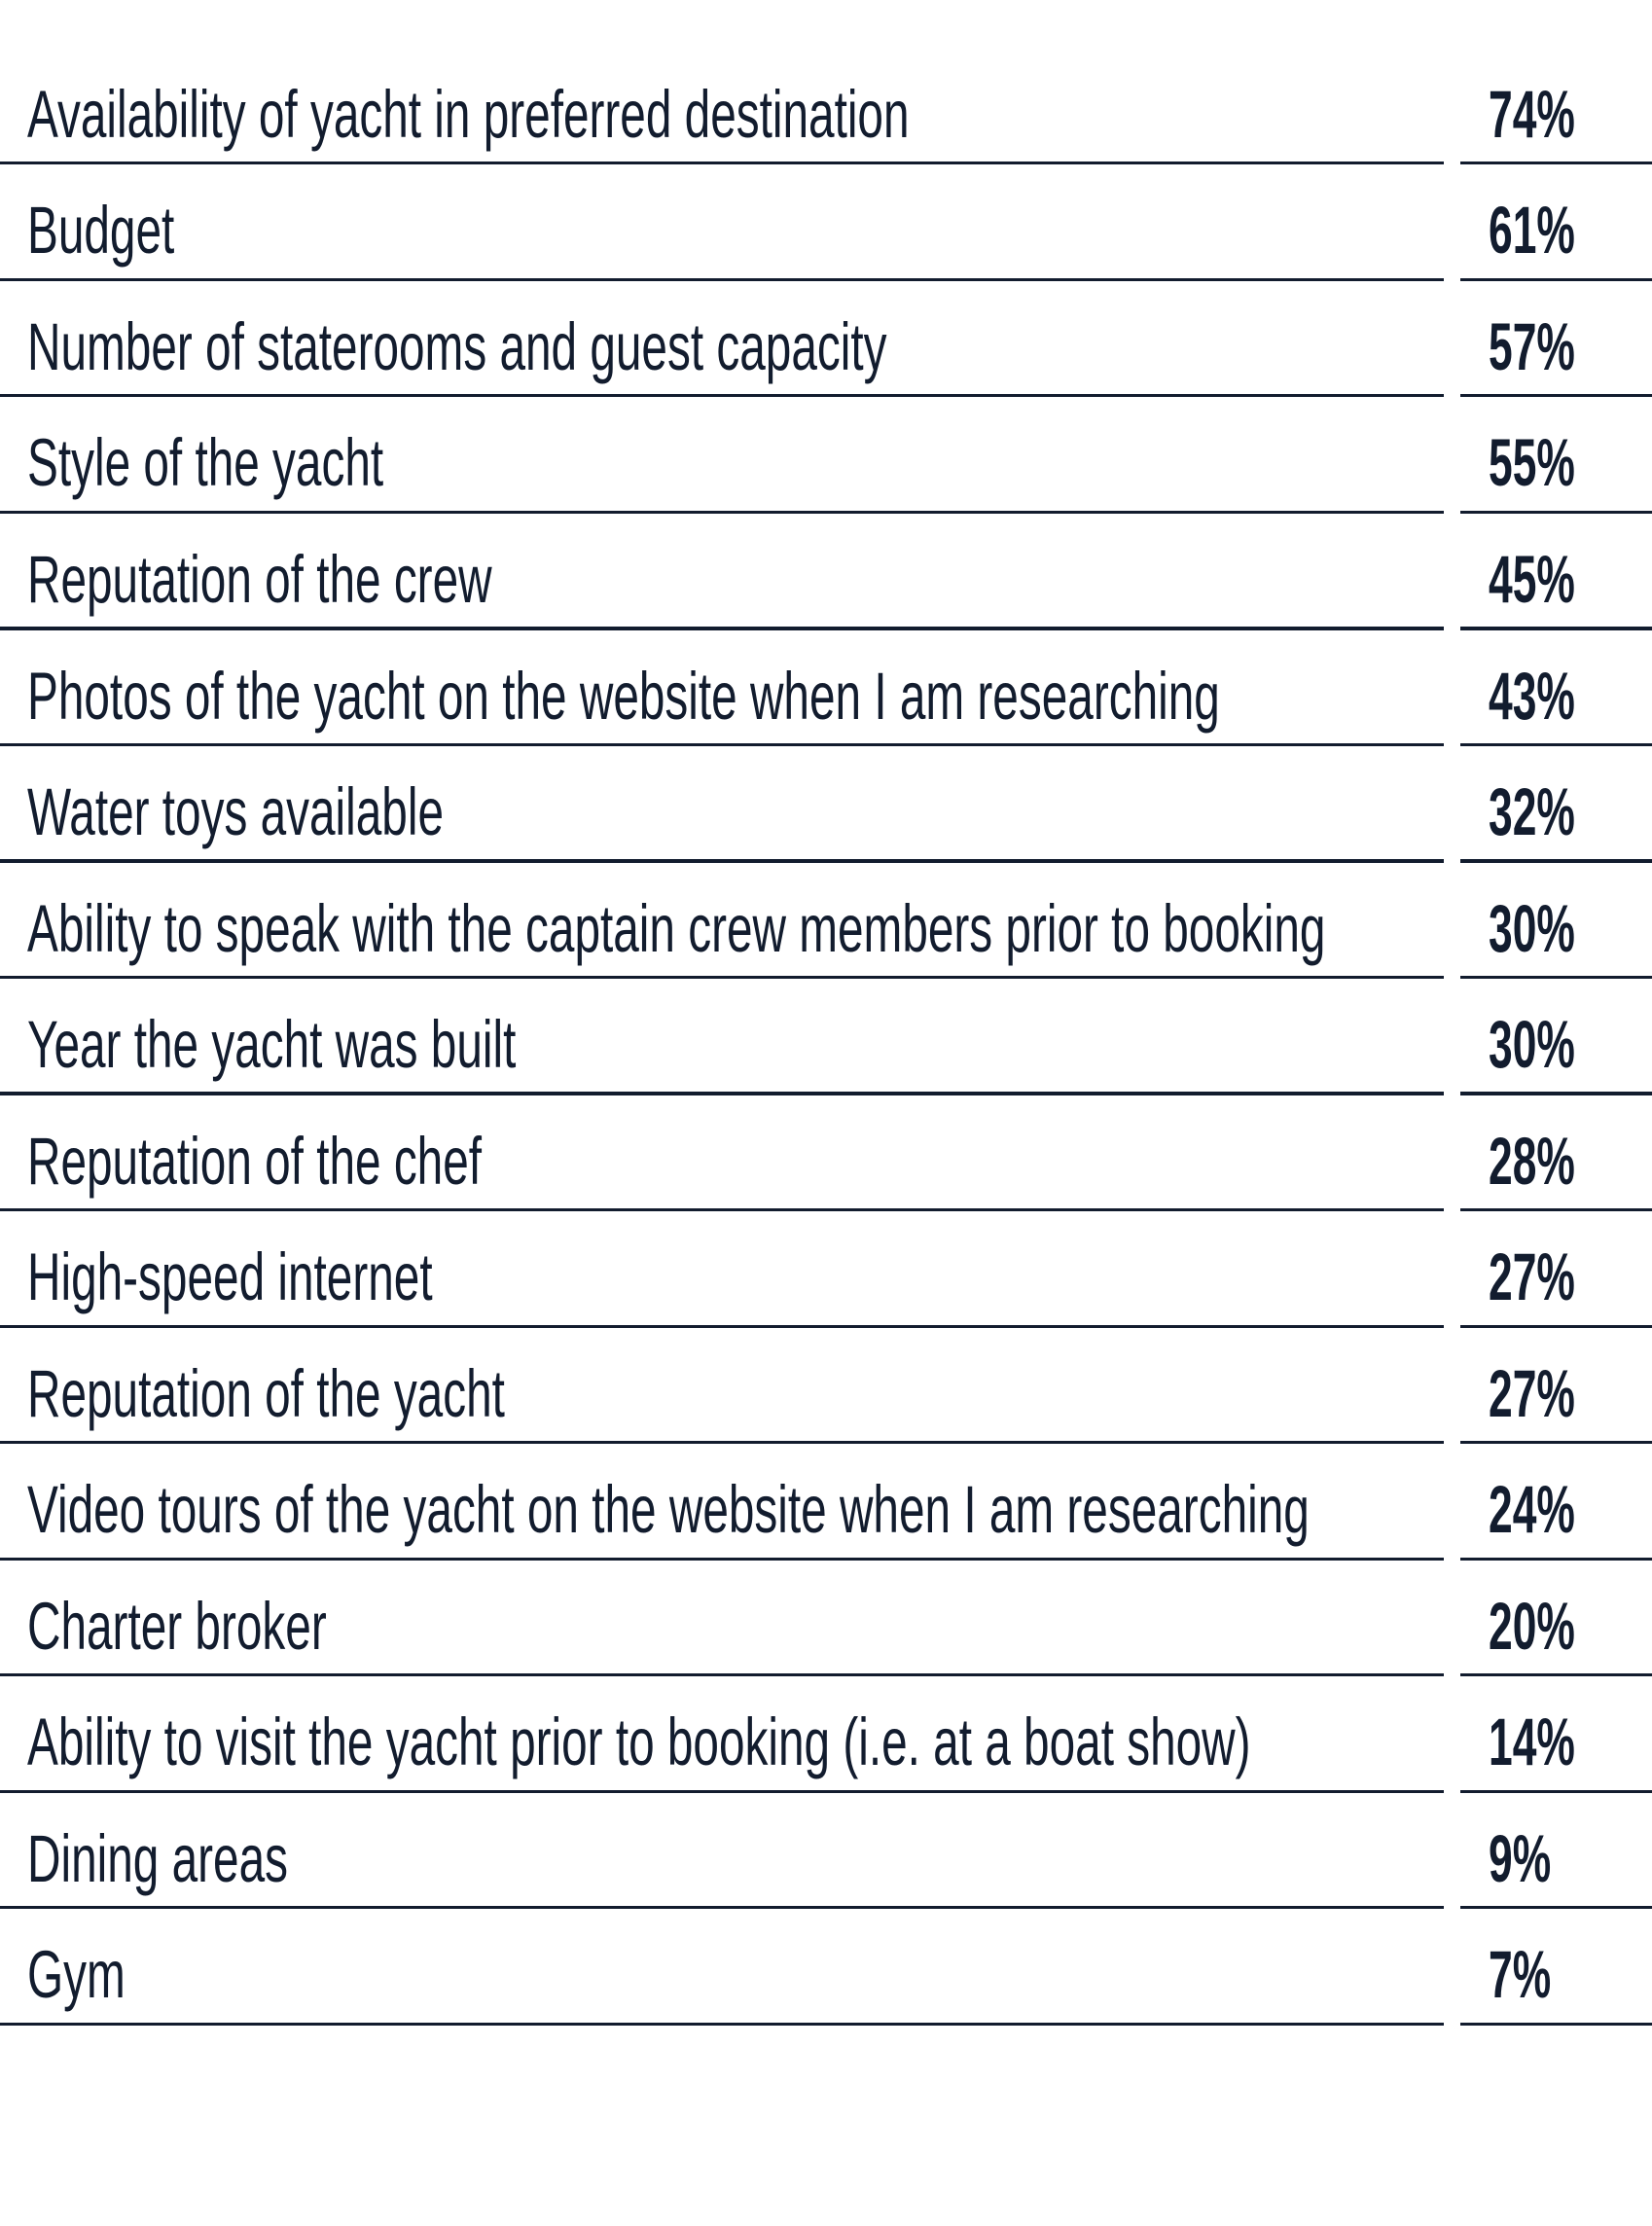 The height and width of the screenshot is (2226, 1652). What do you see at coordinates (1532, 114) in the screenshot?
I see `row-value: 74%` at bounding box center [1532, 114].